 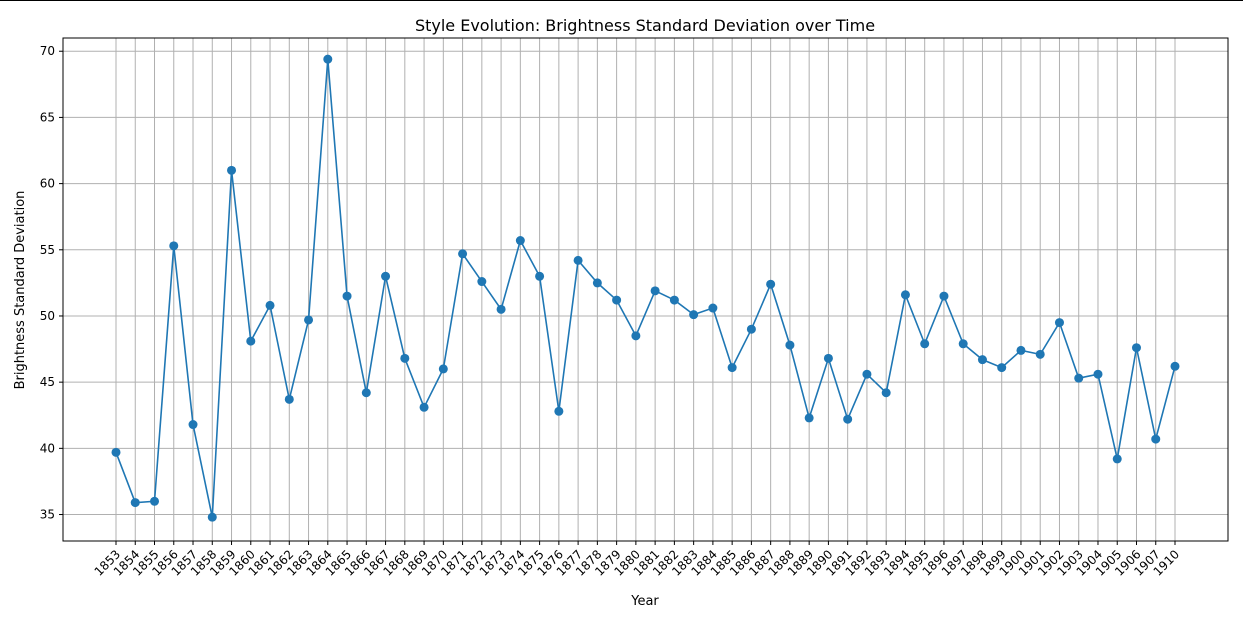 I want to click on top-border, so click(x=621, y=0).